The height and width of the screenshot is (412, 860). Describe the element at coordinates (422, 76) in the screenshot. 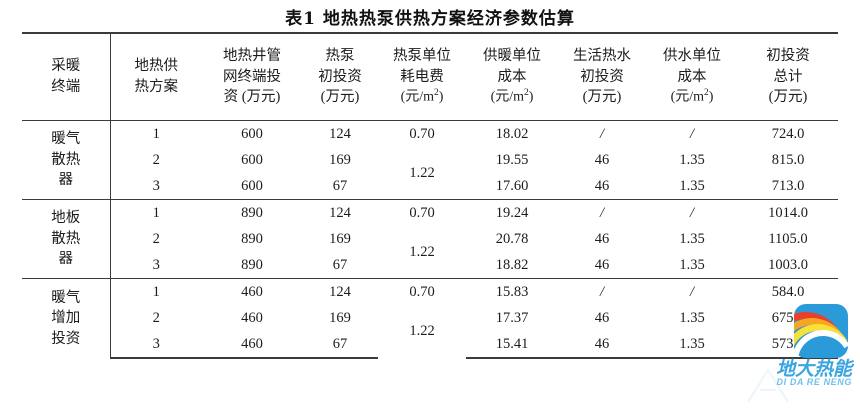

I see `header-heat-pump-unit-power-cost: 热泵单位 耗电费 (元/m2)` at that location.